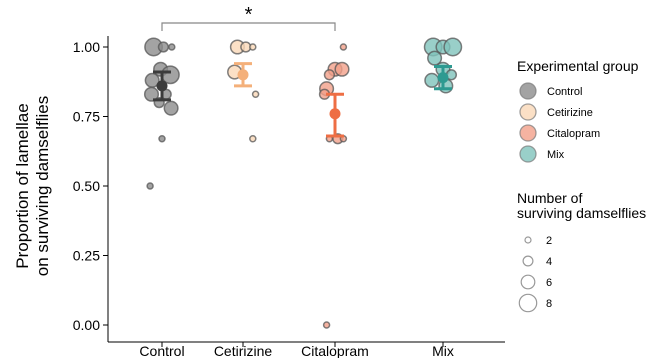  I want to click on size-legend-title: Number of surviving damselflies, so click(581, 205).